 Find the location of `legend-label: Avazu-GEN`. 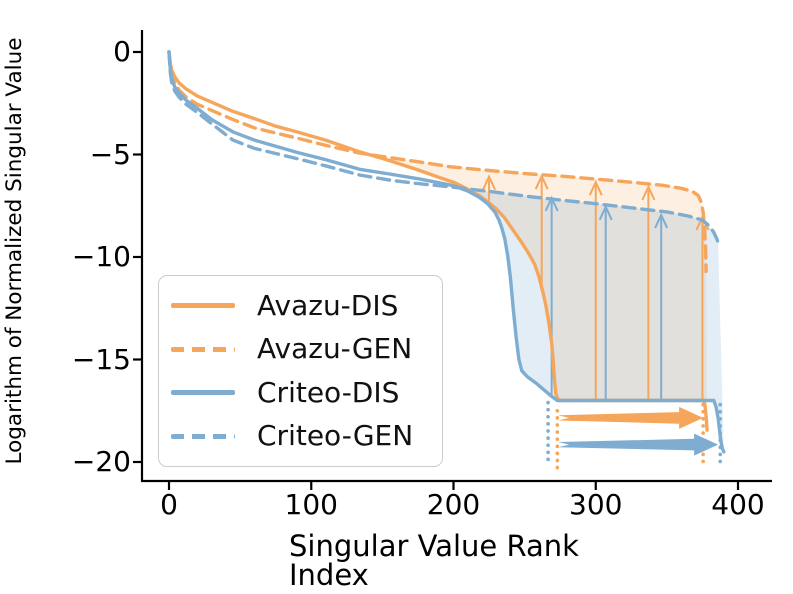

legend-label: Avazu-GEN is located at coordinates (335, 349).